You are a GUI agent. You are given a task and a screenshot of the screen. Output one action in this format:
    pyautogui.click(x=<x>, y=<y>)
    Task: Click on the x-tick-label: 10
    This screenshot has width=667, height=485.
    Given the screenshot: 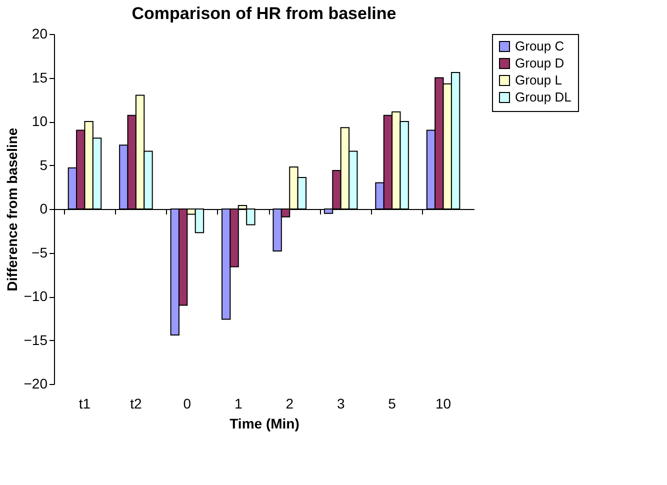 What is the action you would take?
    pyautogui.click(x=443, y=404)
    